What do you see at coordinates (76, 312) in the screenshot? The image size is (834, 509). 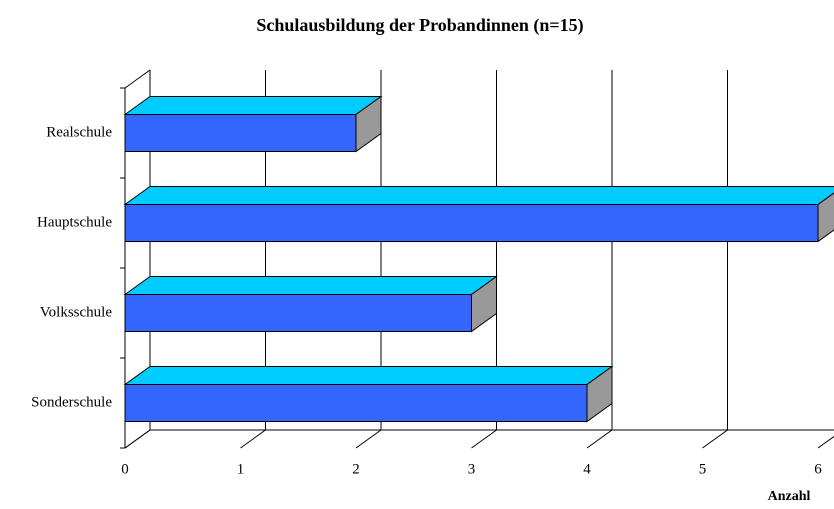 I see `y-tick-label: Volksschule` at bounding box center [76, 312].